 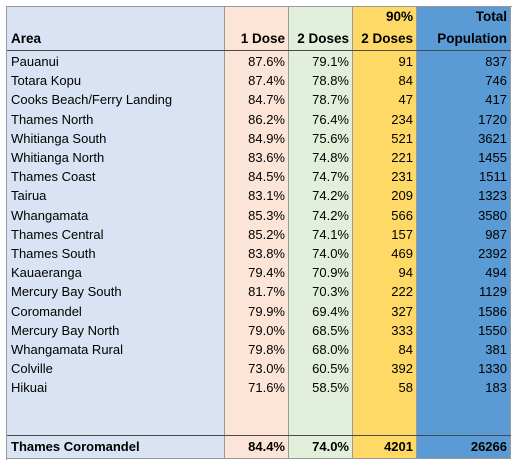 What do you see at coordinates (492, 119) in the screenshot?
I see `row-population: 1720` at bounding box center [492, 119].